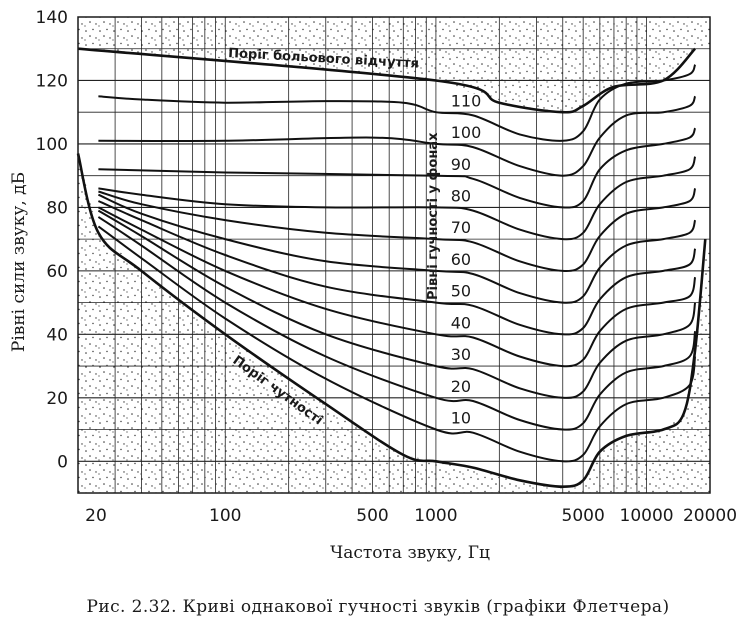 The width and height of the screenshot is (756, 621). Describe the element at coordinates (461, 322) in the screenshot. I see `curve-label-40: 40` at that location.